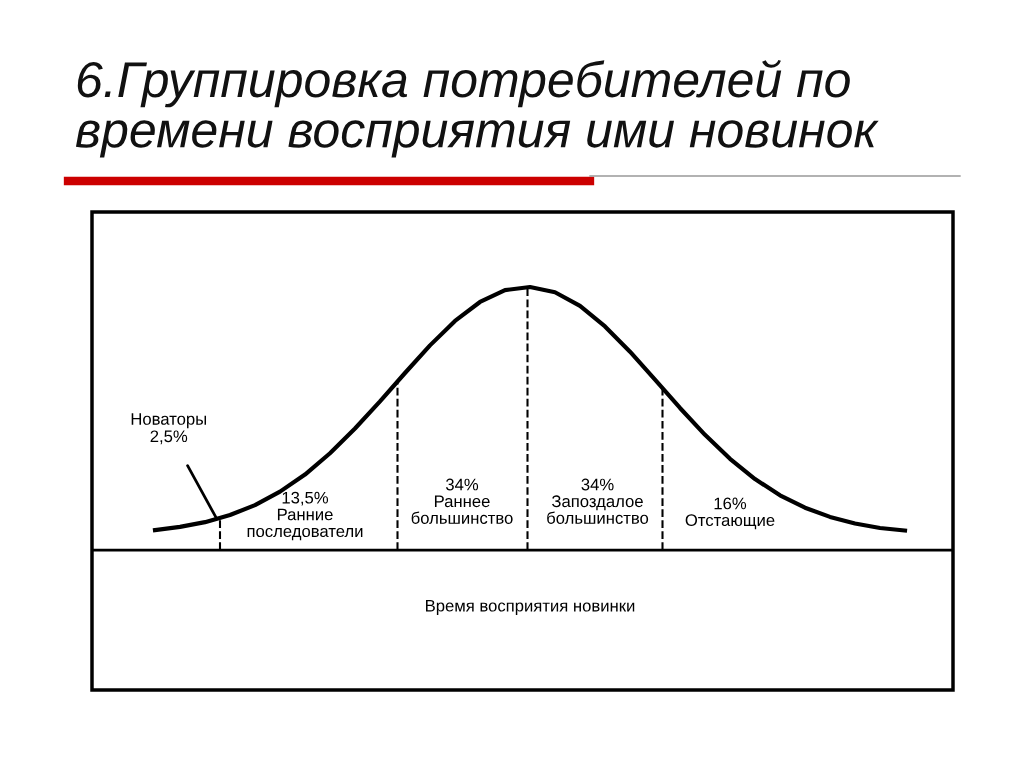 This screenshot has width=1024, height=768. Describe the element at coordinates (477, 109) in the screenshot. I see `chart-title: 6.Группировка потребителей по времени восприятия ими новинок` at that location.